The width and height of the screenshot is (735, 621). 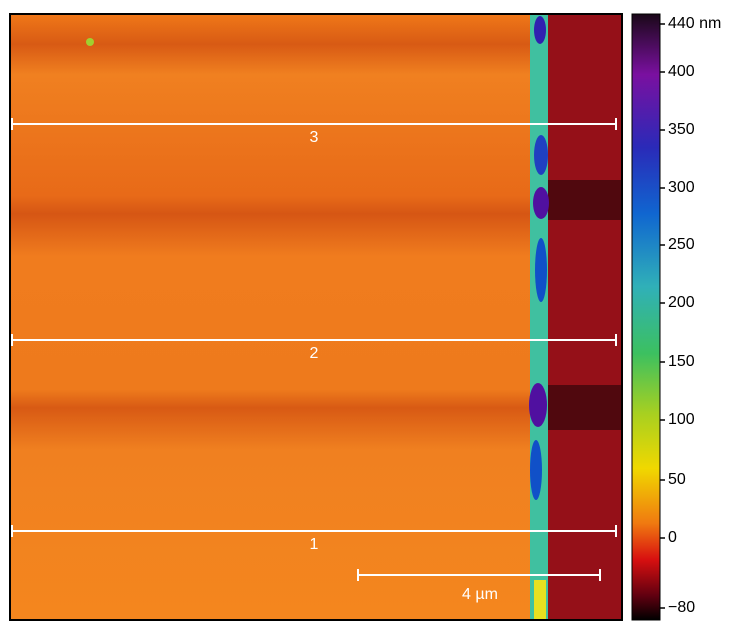 I want to click on trench, so click(x=539, y=317).